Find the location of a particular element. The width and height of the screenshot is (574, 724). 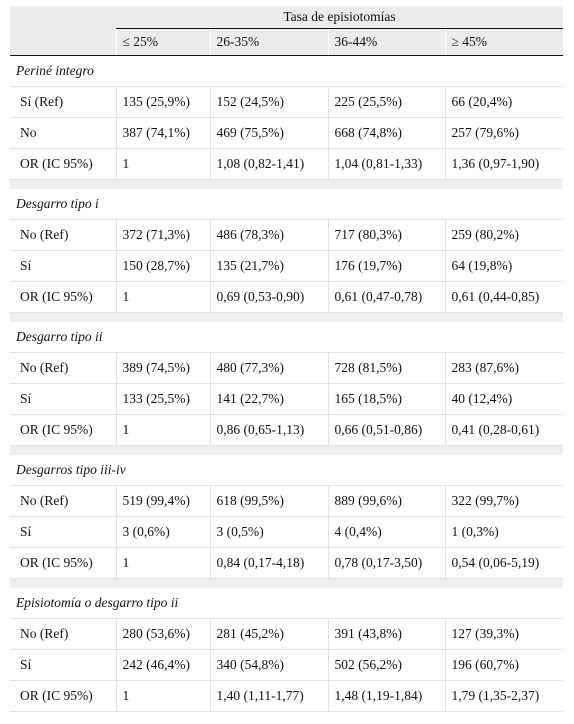

table-cell: 668 (74,8%) is located at coordinates (386, 133).